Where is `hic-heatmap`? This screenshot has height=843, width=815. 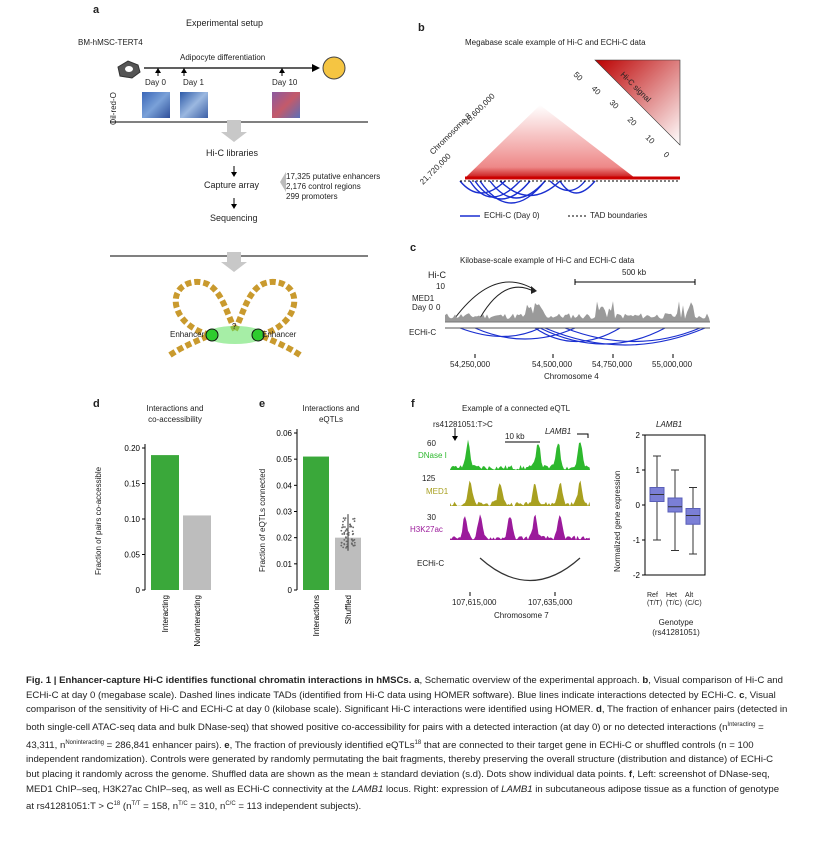 hic-heatmap is located at coordinates (570, 131).